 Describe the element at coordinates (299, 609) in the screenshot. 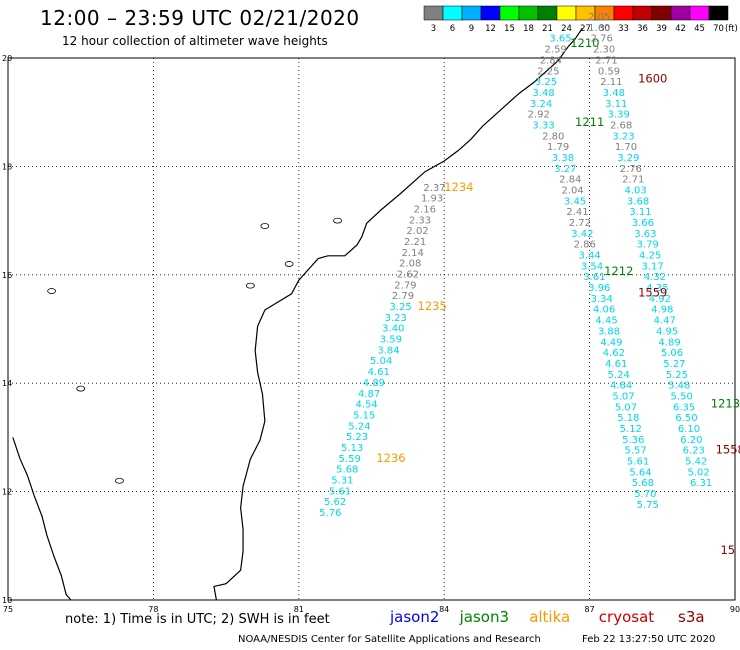

I see `lon-tick-label: 81` at that location.